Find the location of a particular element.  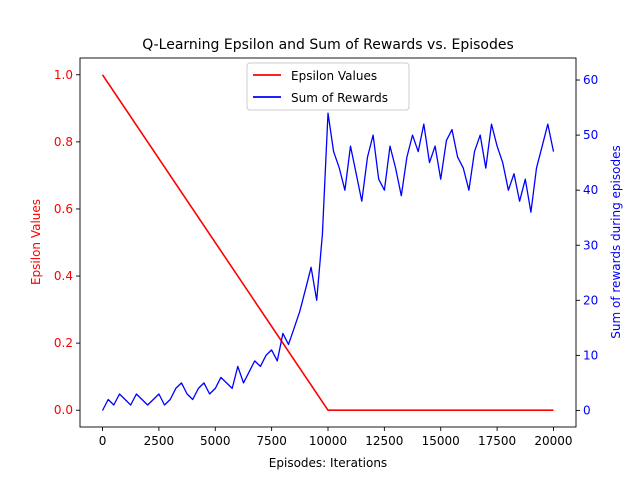

y-axis-right: 0 10 20 30 40 50 60 is located at coordinates (587, 245).